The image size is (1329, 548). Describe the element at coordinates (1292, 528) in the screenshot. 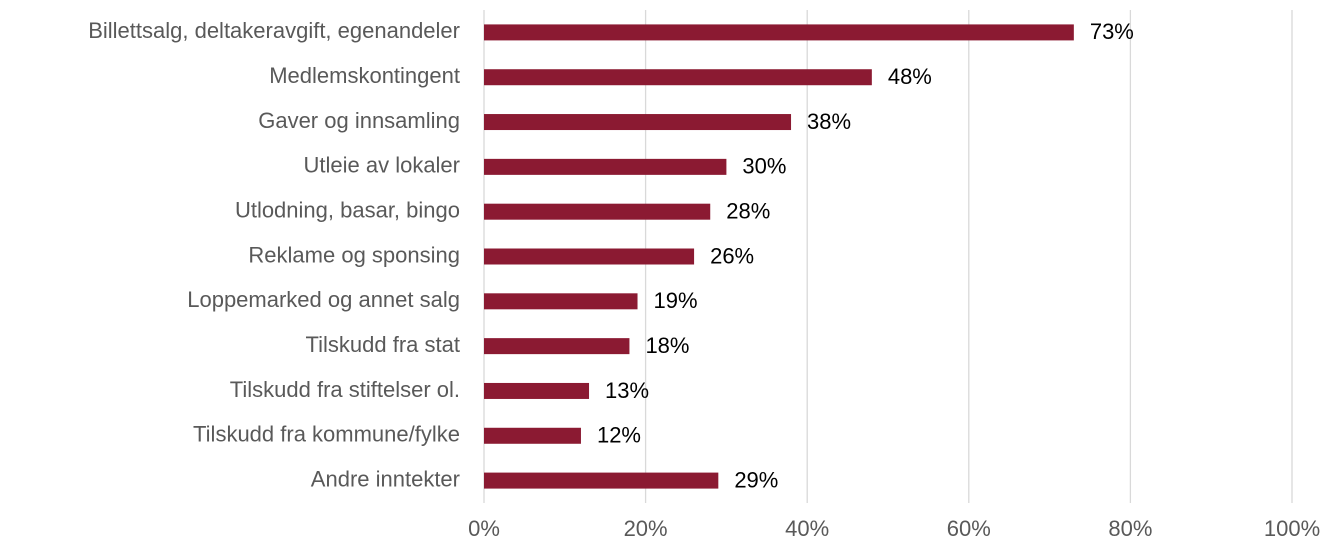

I see `x-tick-label: 100%` at that location.